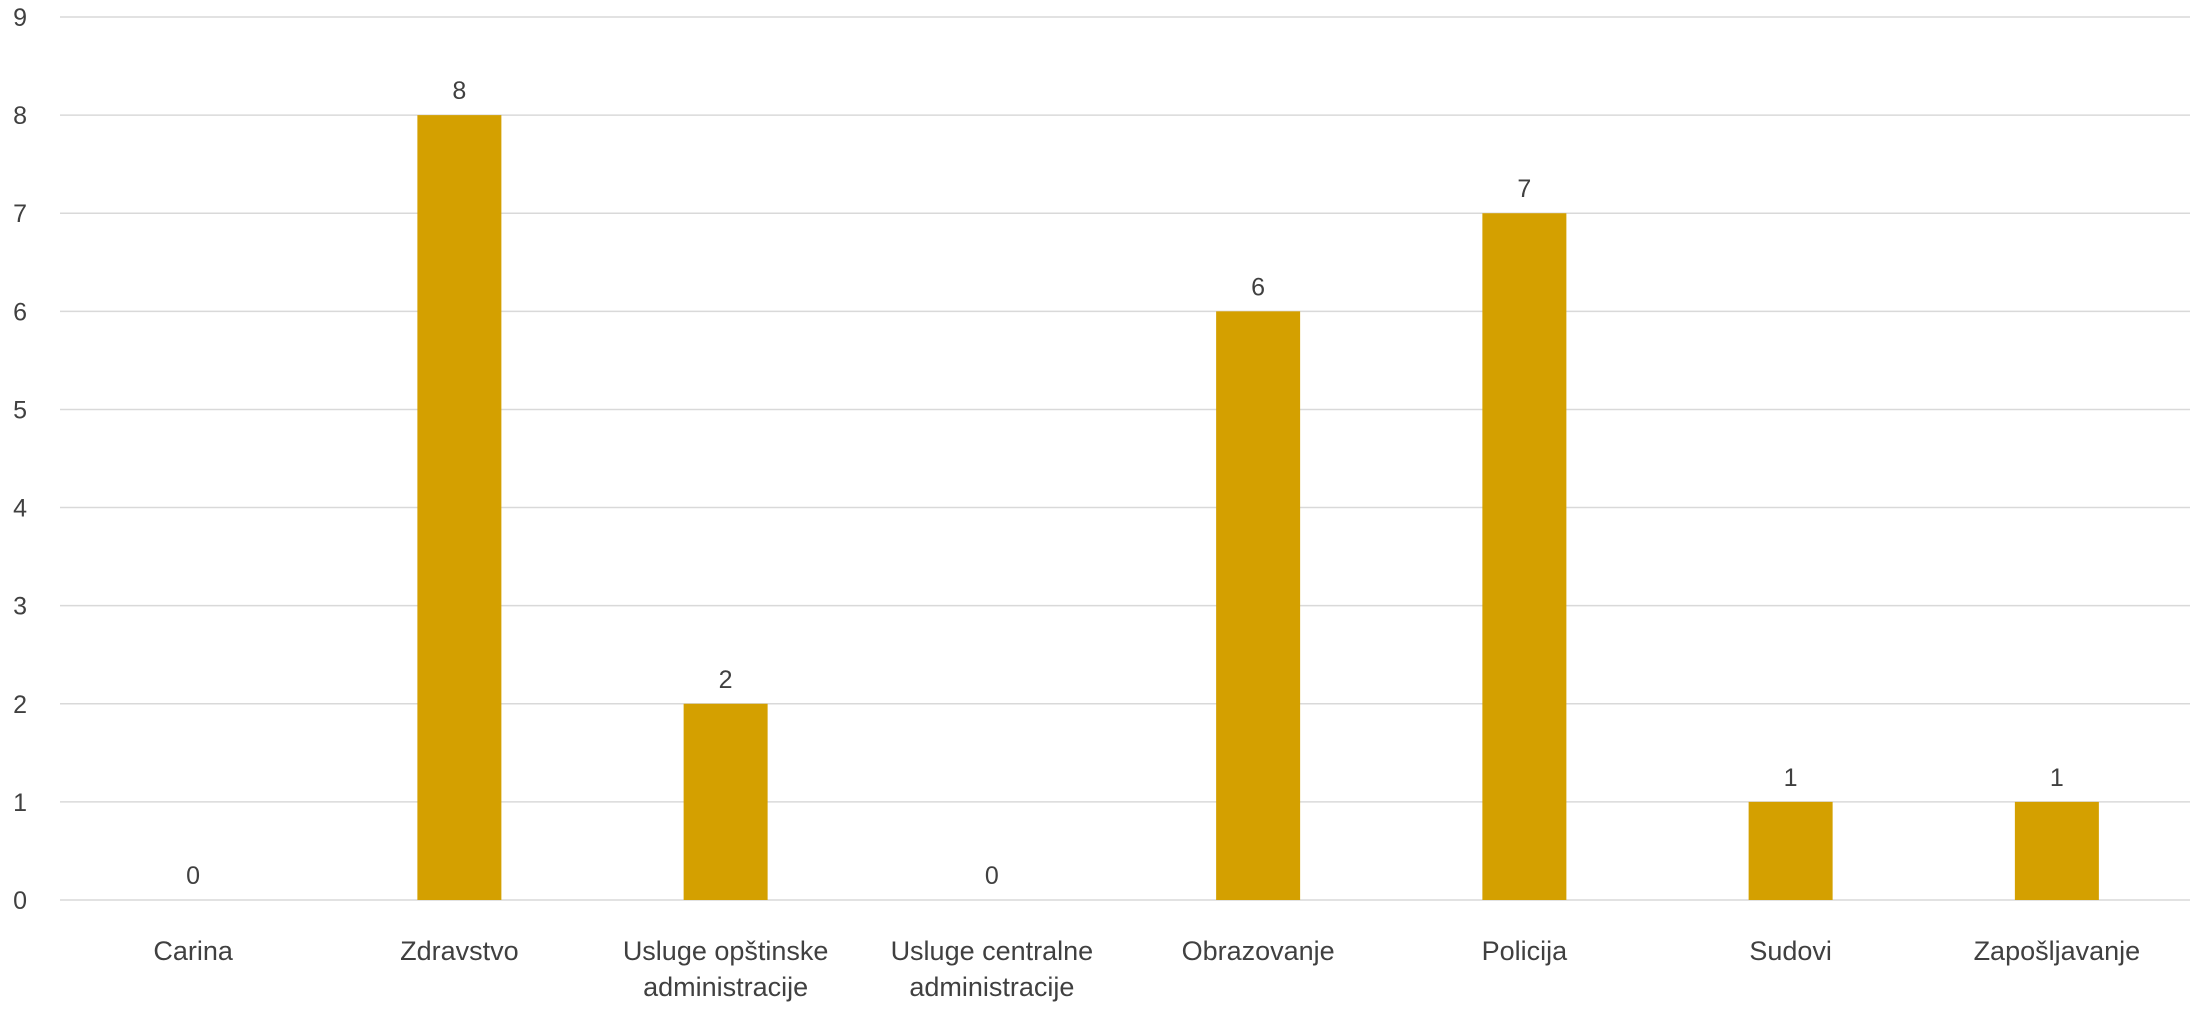  I want to click on data-label: 6, so click(1258, 287).